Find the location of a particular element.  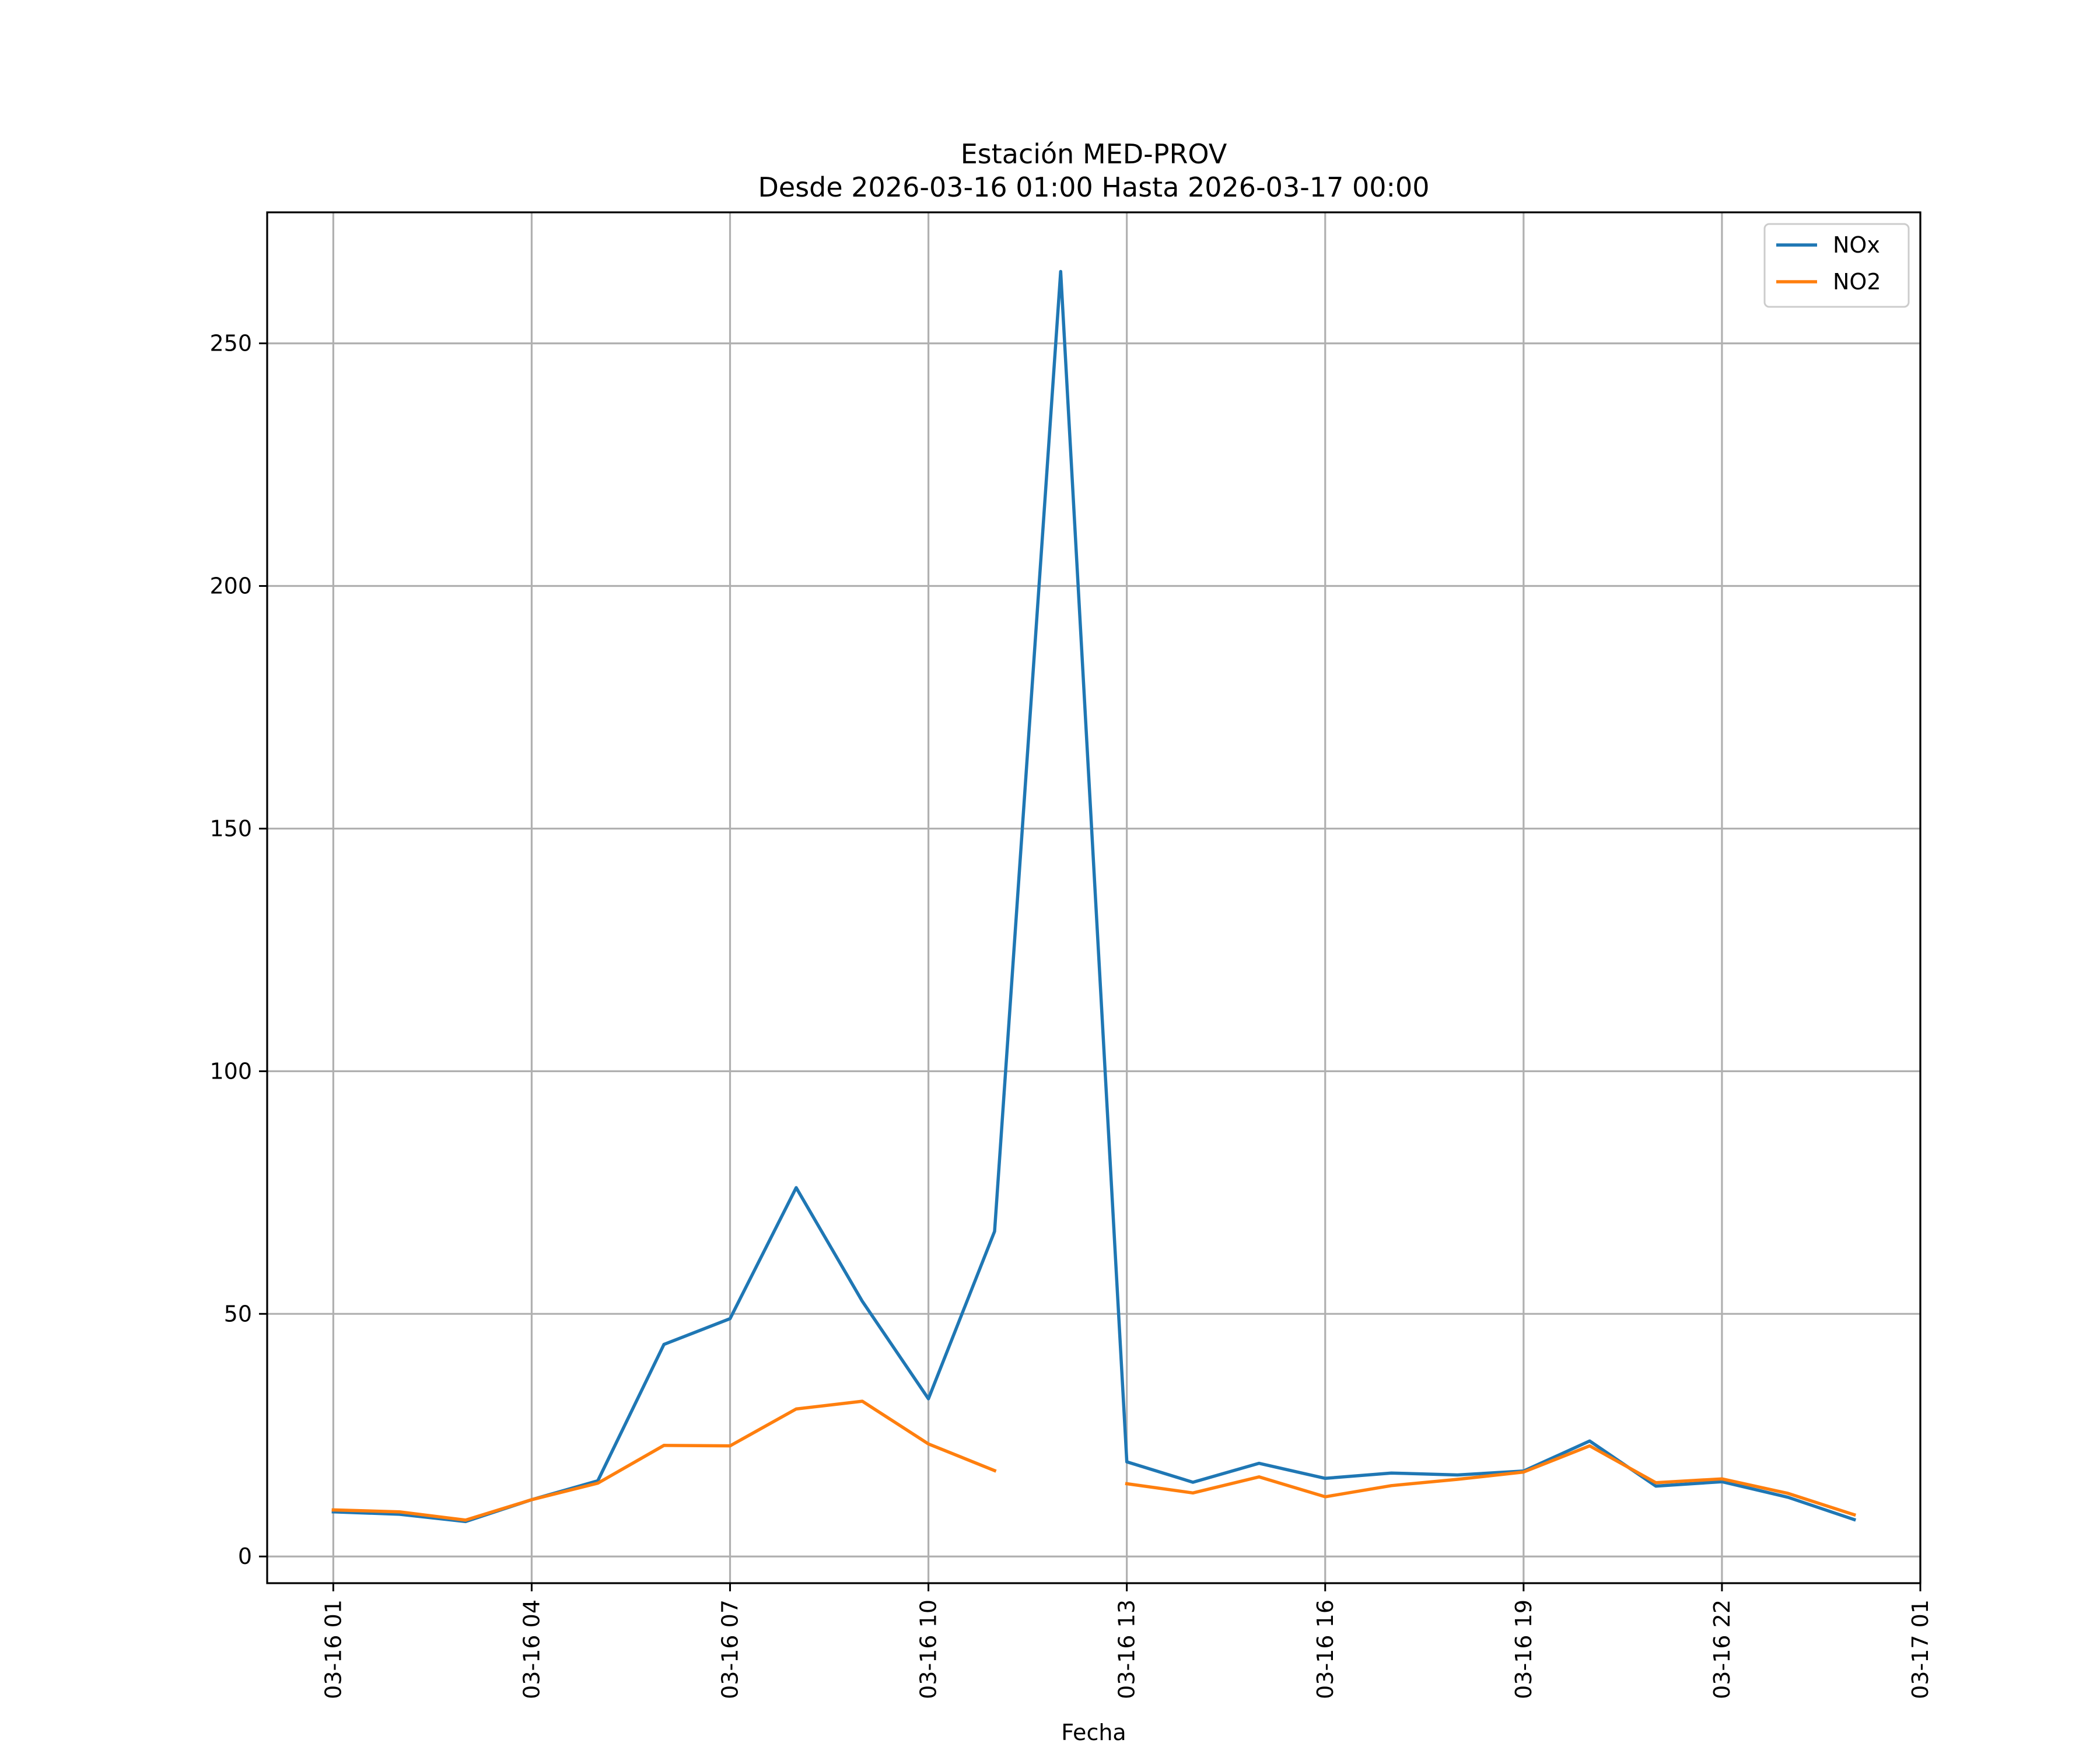

x-tick-label: 03-16 13 is located at coordinates (1127, 1650).